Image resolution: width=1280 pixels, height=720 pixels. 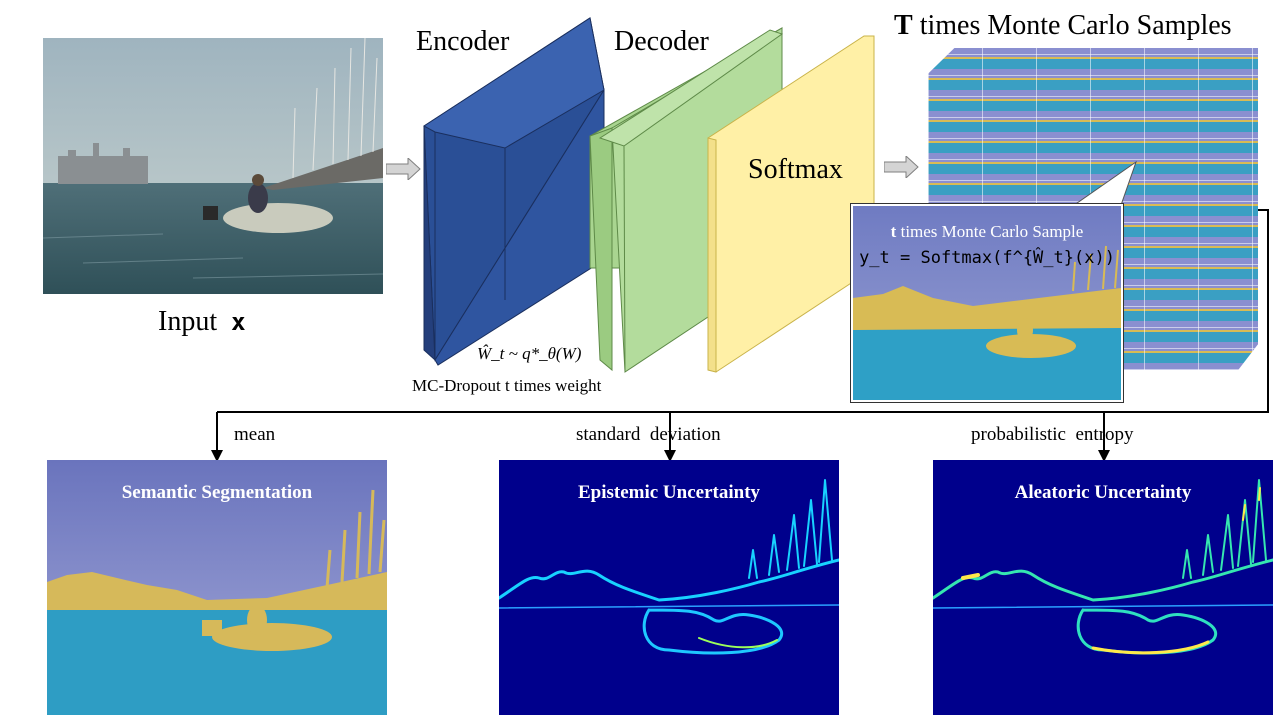 What do you see at coordinates (238, 322) in the screenshot?
I see `input-symbol: x` at bounding box center [238, 322].